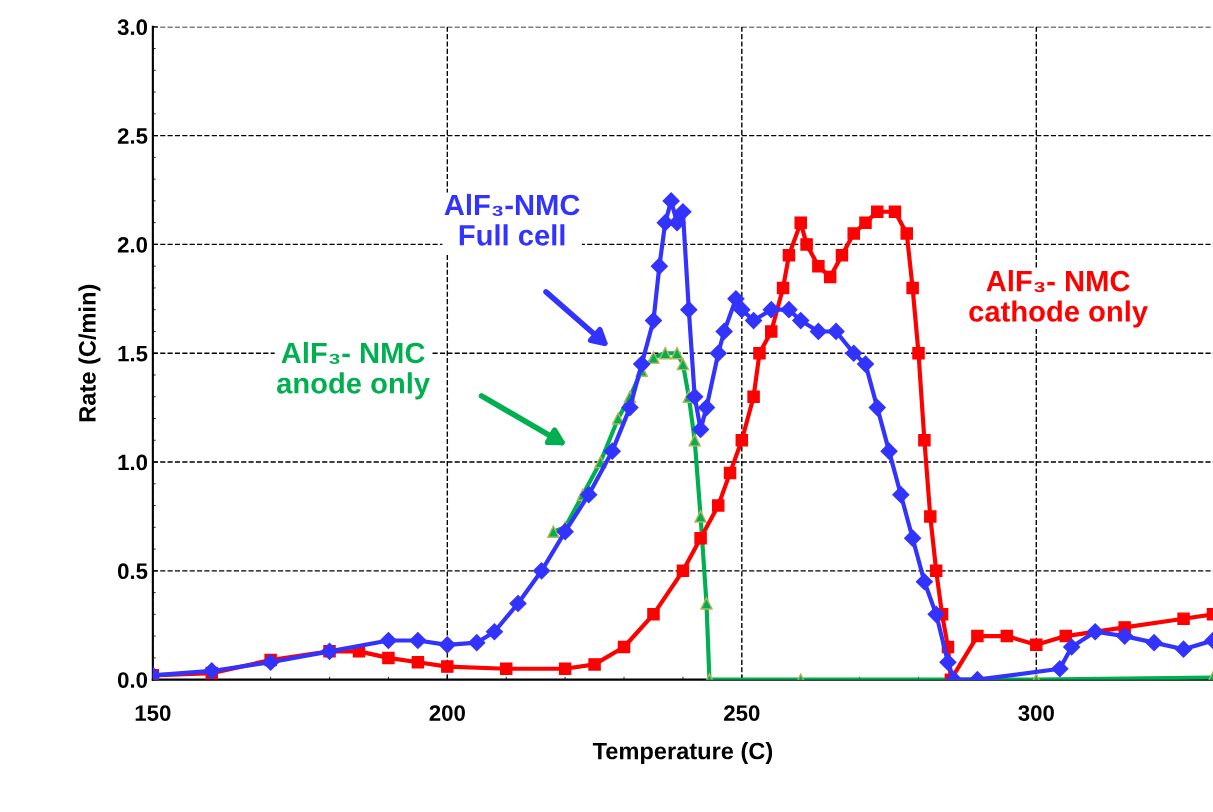 The width and height of the screenshot is (1213, 812). I want to click on text: AlF₃- NMC anode only, so click(353, 370).